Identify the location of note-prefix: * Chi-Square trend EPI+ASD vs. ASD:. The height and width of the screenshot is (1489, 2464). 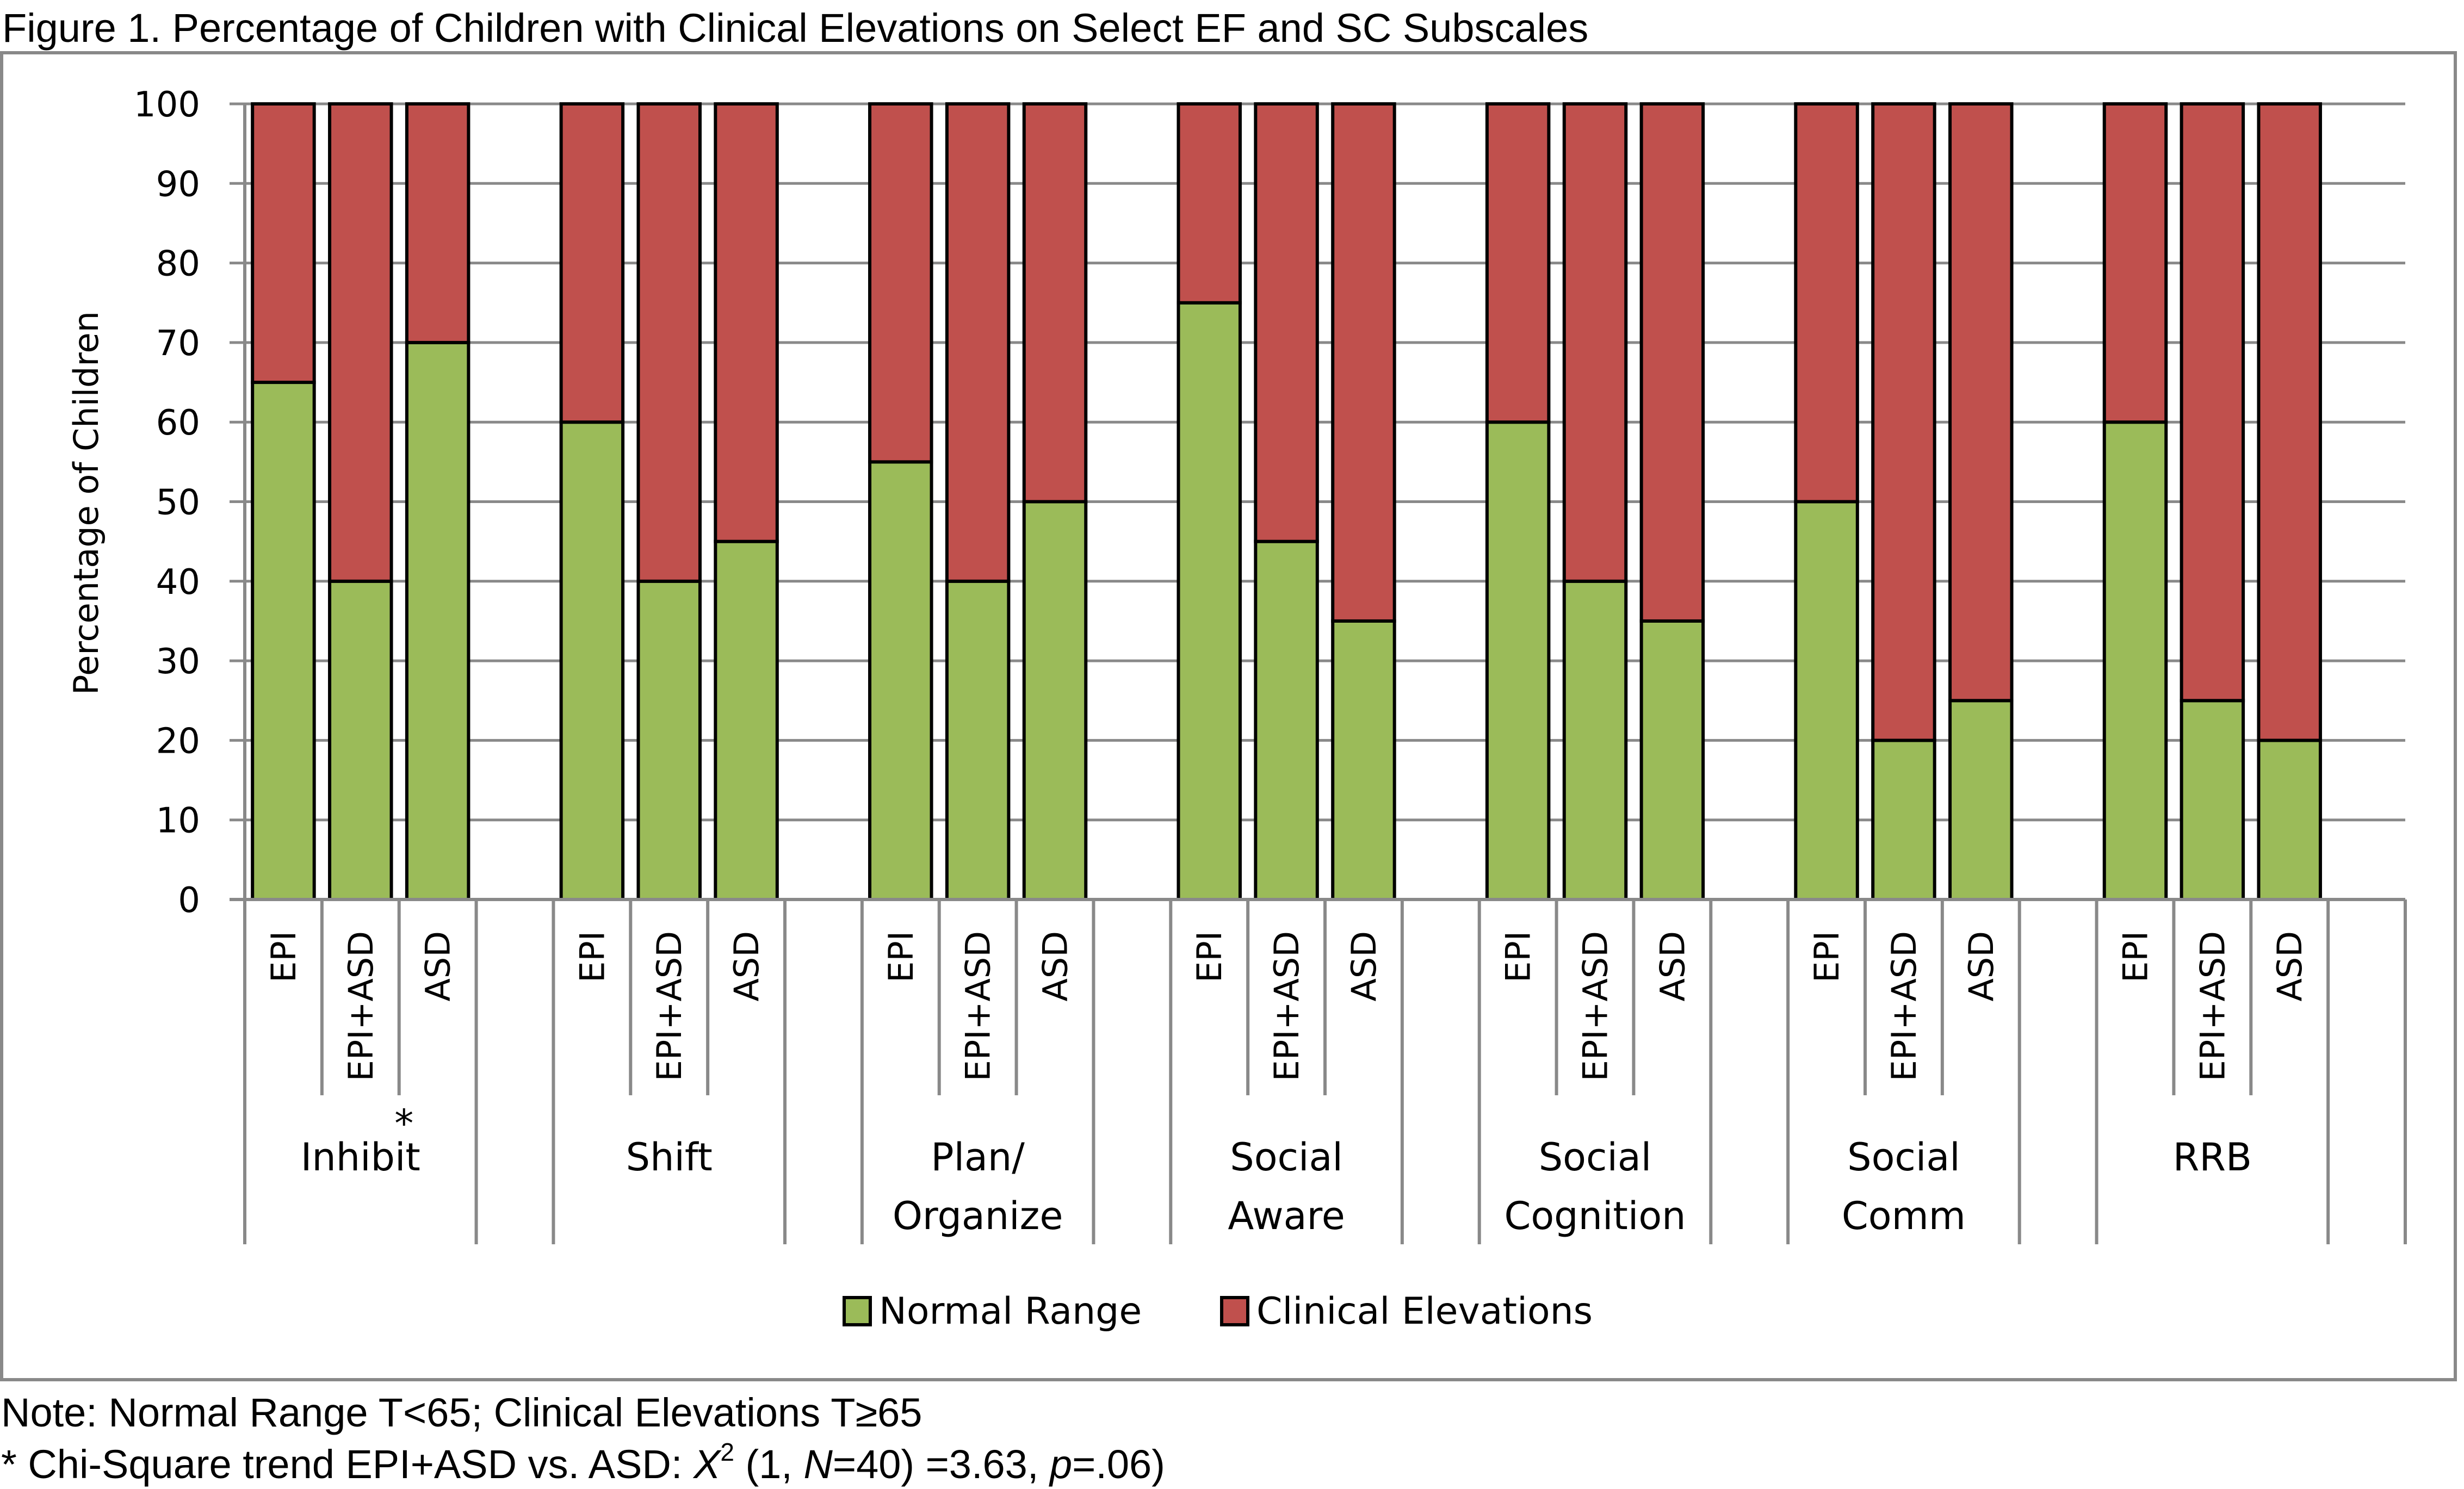
(347, 1465).